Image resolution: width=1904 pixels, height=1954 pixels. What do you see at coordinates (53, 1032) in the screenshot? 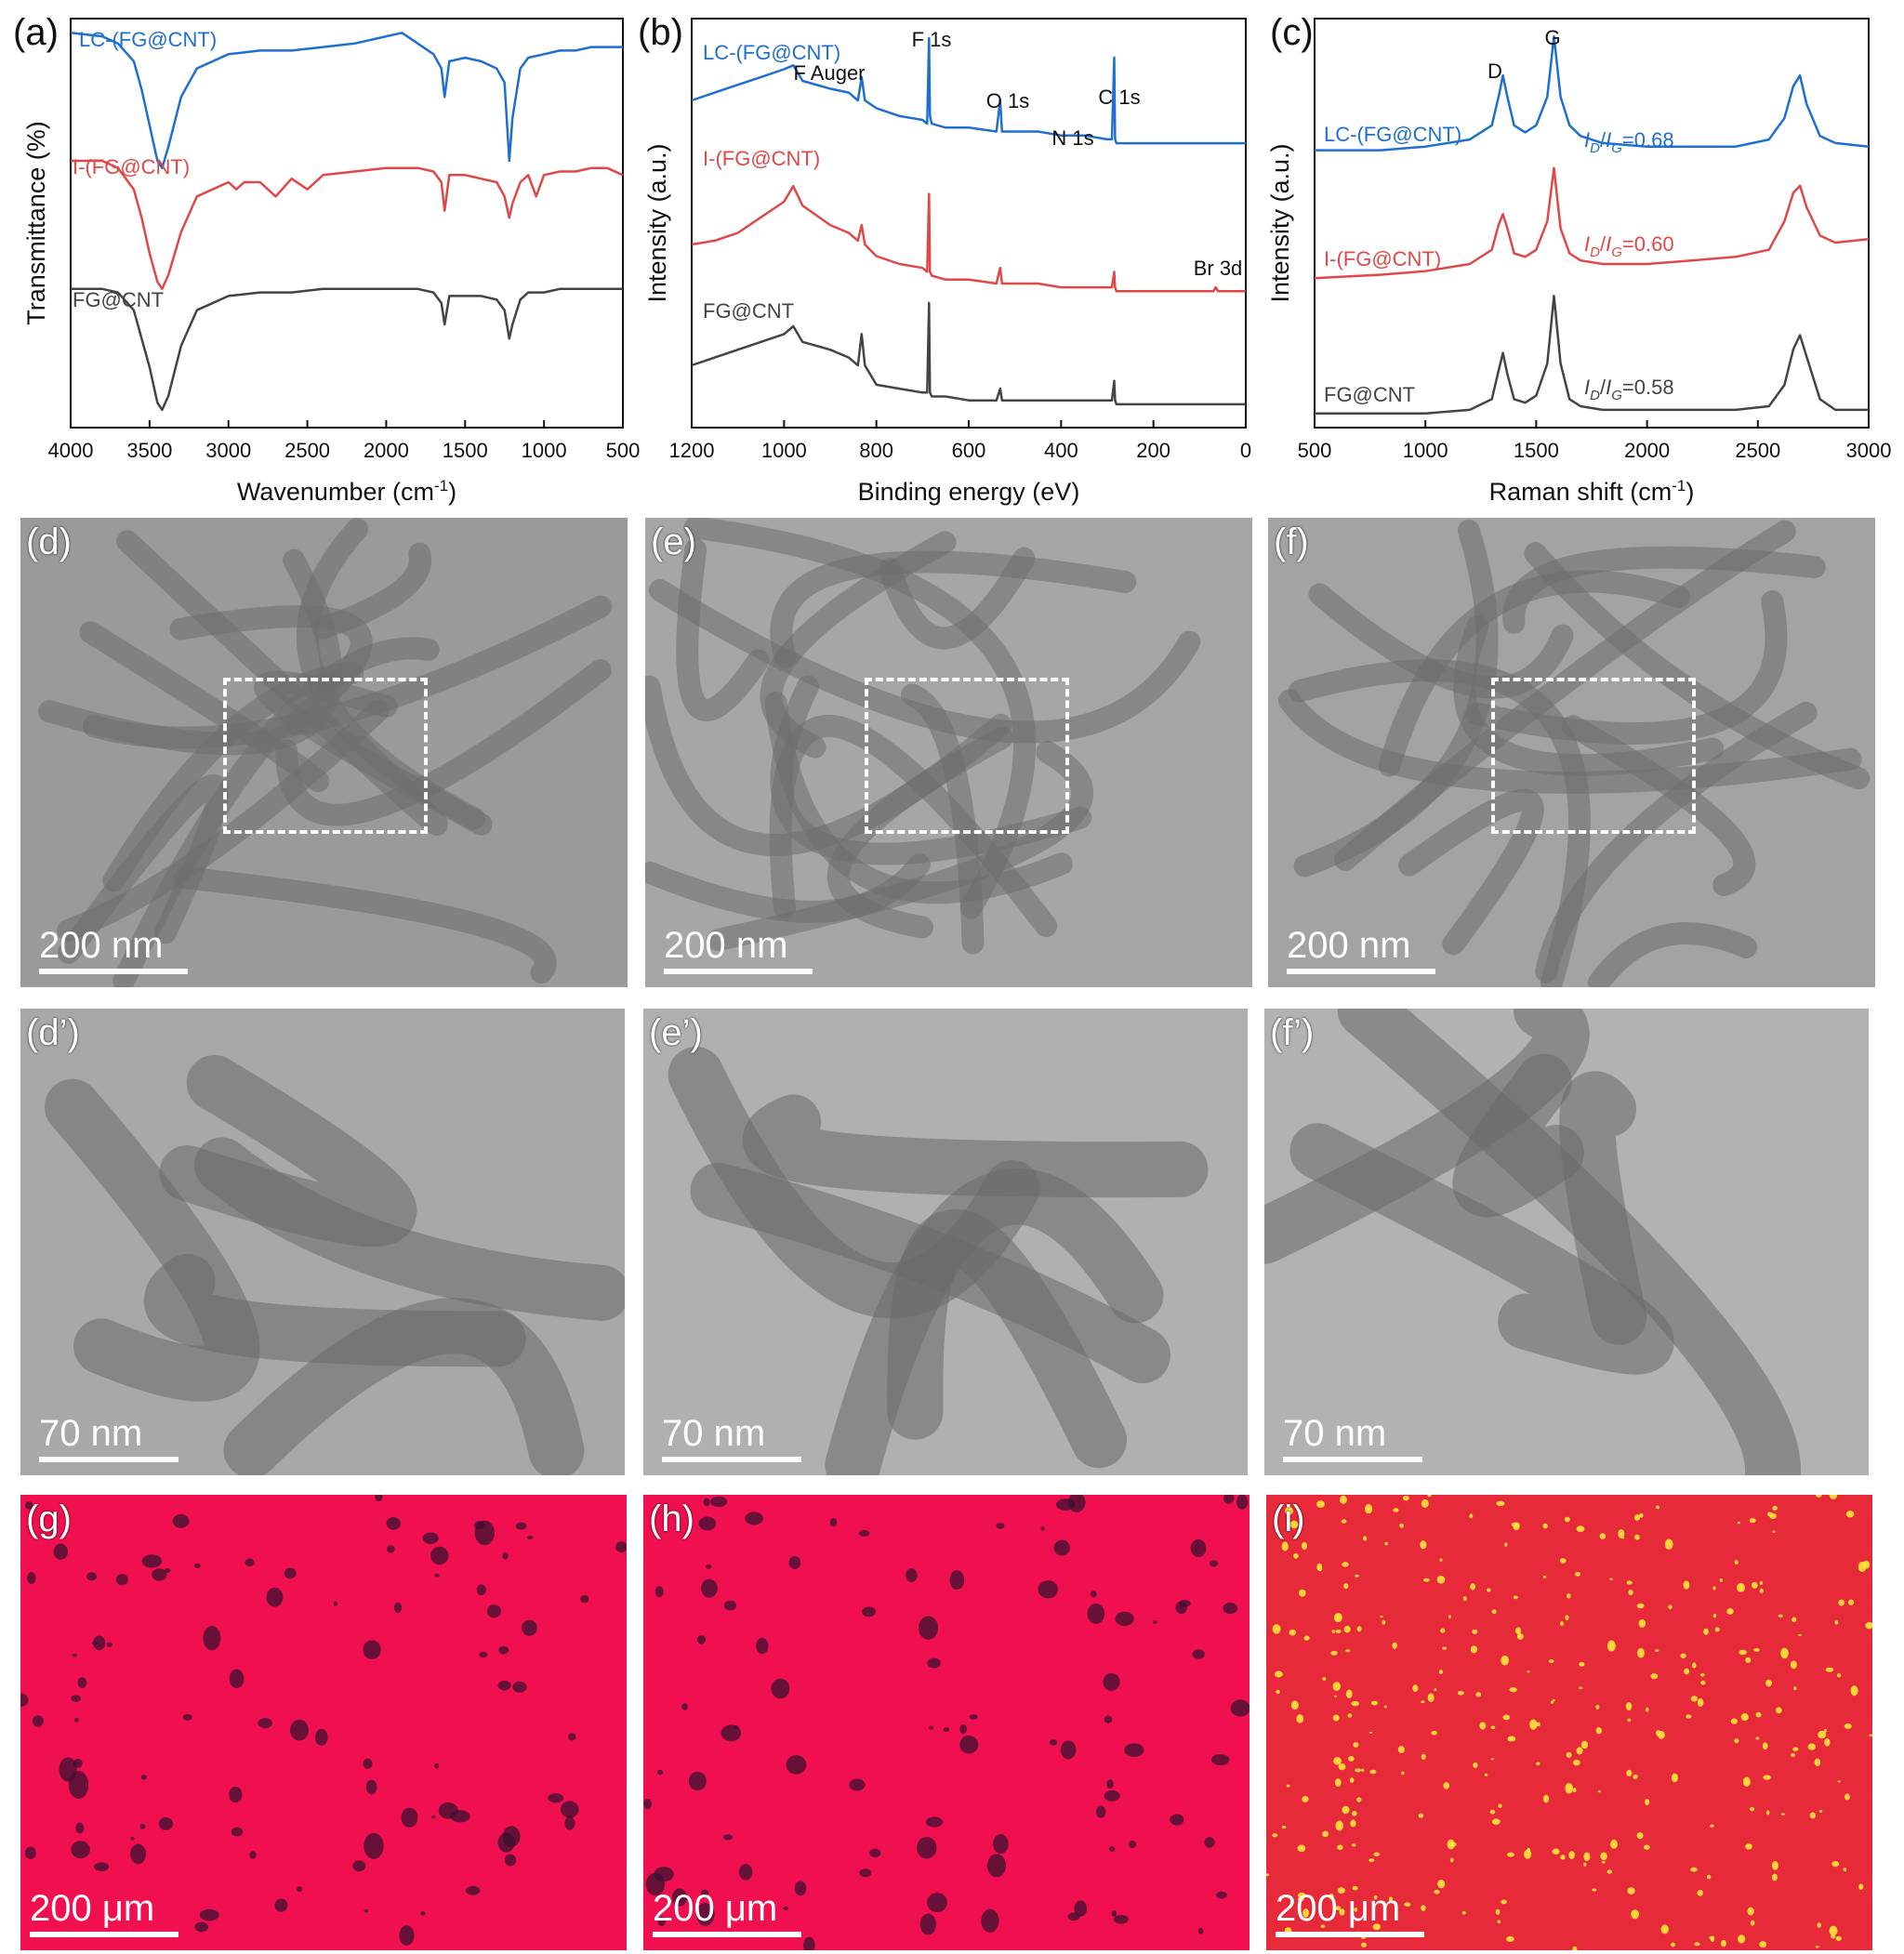
I see `panel-label: (d’)` at bounding box center [53, 1032].